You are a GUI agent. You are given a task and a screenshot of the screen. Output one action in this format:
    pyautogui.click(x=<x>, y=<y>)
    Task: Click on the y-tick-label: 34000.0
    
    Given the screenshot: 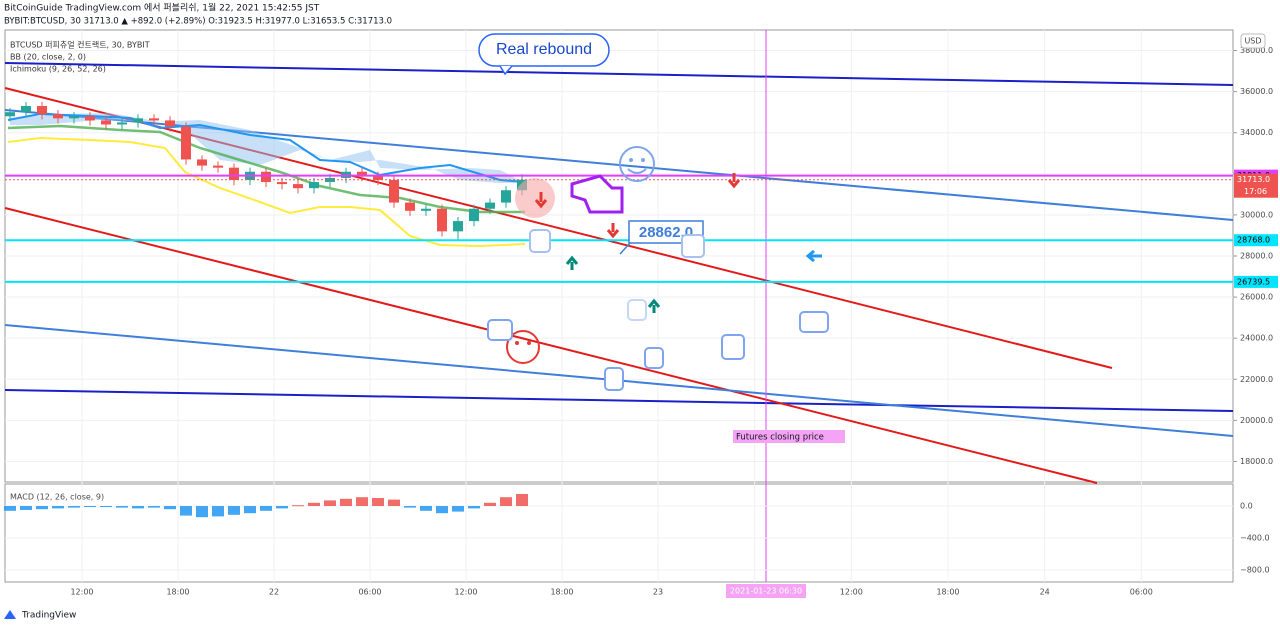 What is the action you would take?
    pyautogui.click(x=1256, y=132)
    